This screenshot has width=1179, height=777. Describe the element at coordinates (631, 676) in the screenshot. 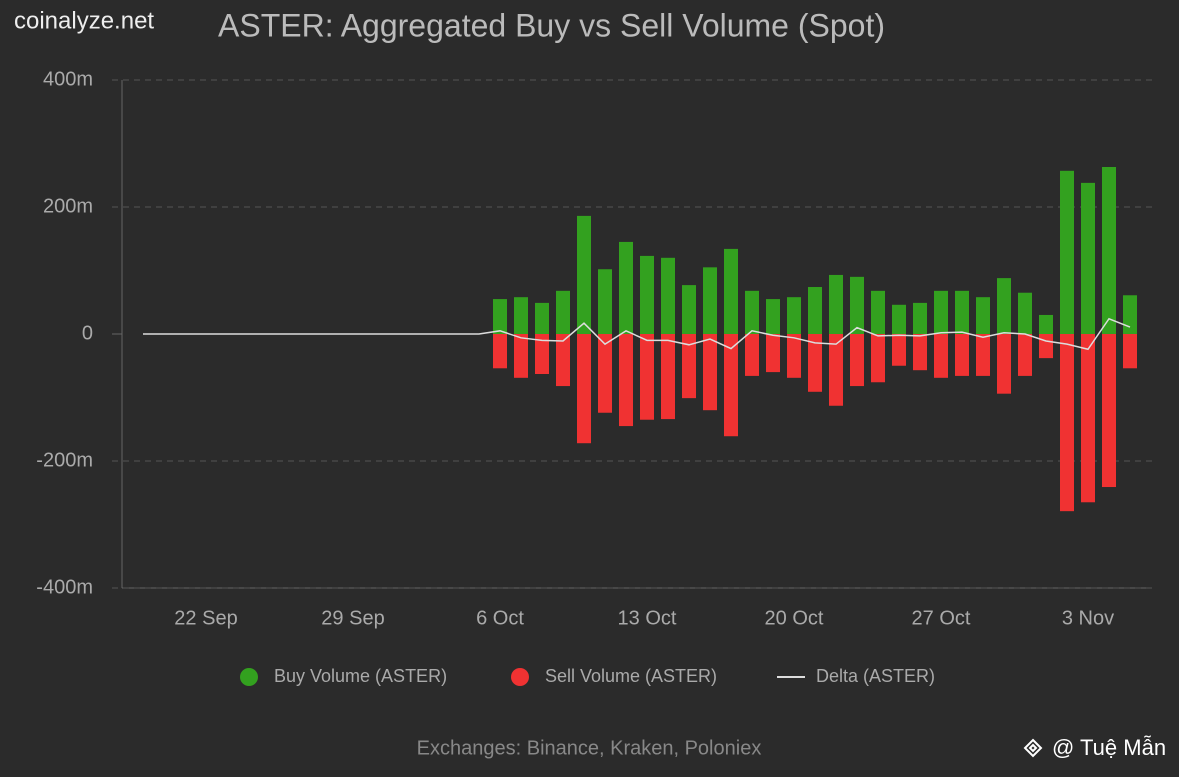

I see `legend-label: Sell Volume (ASTER)` at that location.